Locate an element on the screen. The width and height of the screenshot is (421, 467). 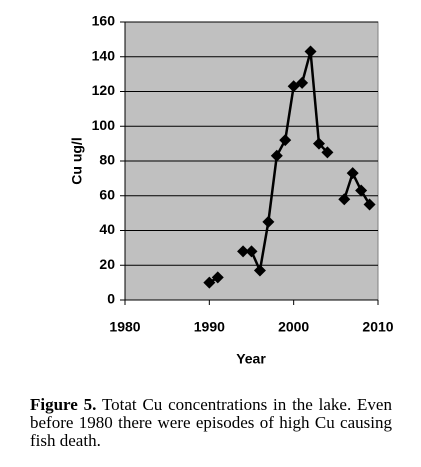
caption-label: Figure 5. is located at coordinates (63, 404).